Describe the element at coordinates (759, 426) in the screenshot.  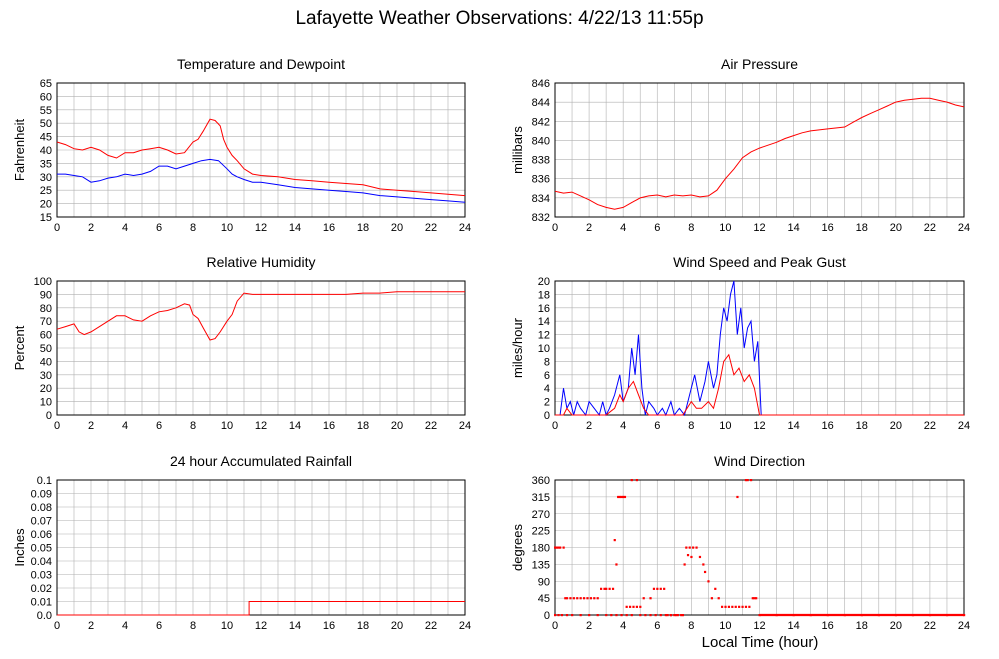
I see `chart4-xtick-label: 12` at that location.